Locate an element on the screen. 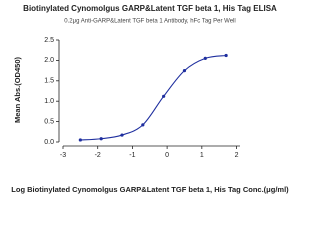 The height and width of the screenshot is (240, 320). y-axis-label: Mean Abs.(OD450) is located at coordinates (17, 90).